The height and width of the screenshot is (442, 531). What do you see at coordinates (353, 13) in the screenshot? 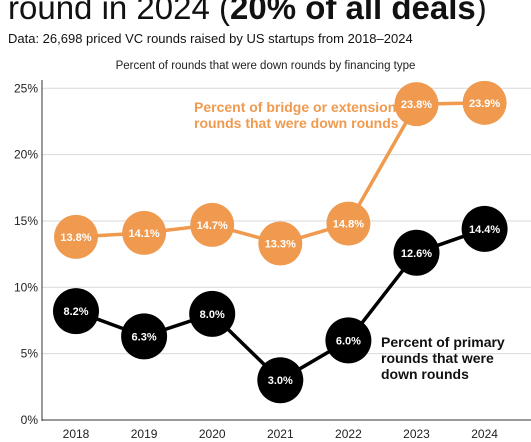
I see `headline-bold: 20% of all deals` at bounding box center [353, 13].